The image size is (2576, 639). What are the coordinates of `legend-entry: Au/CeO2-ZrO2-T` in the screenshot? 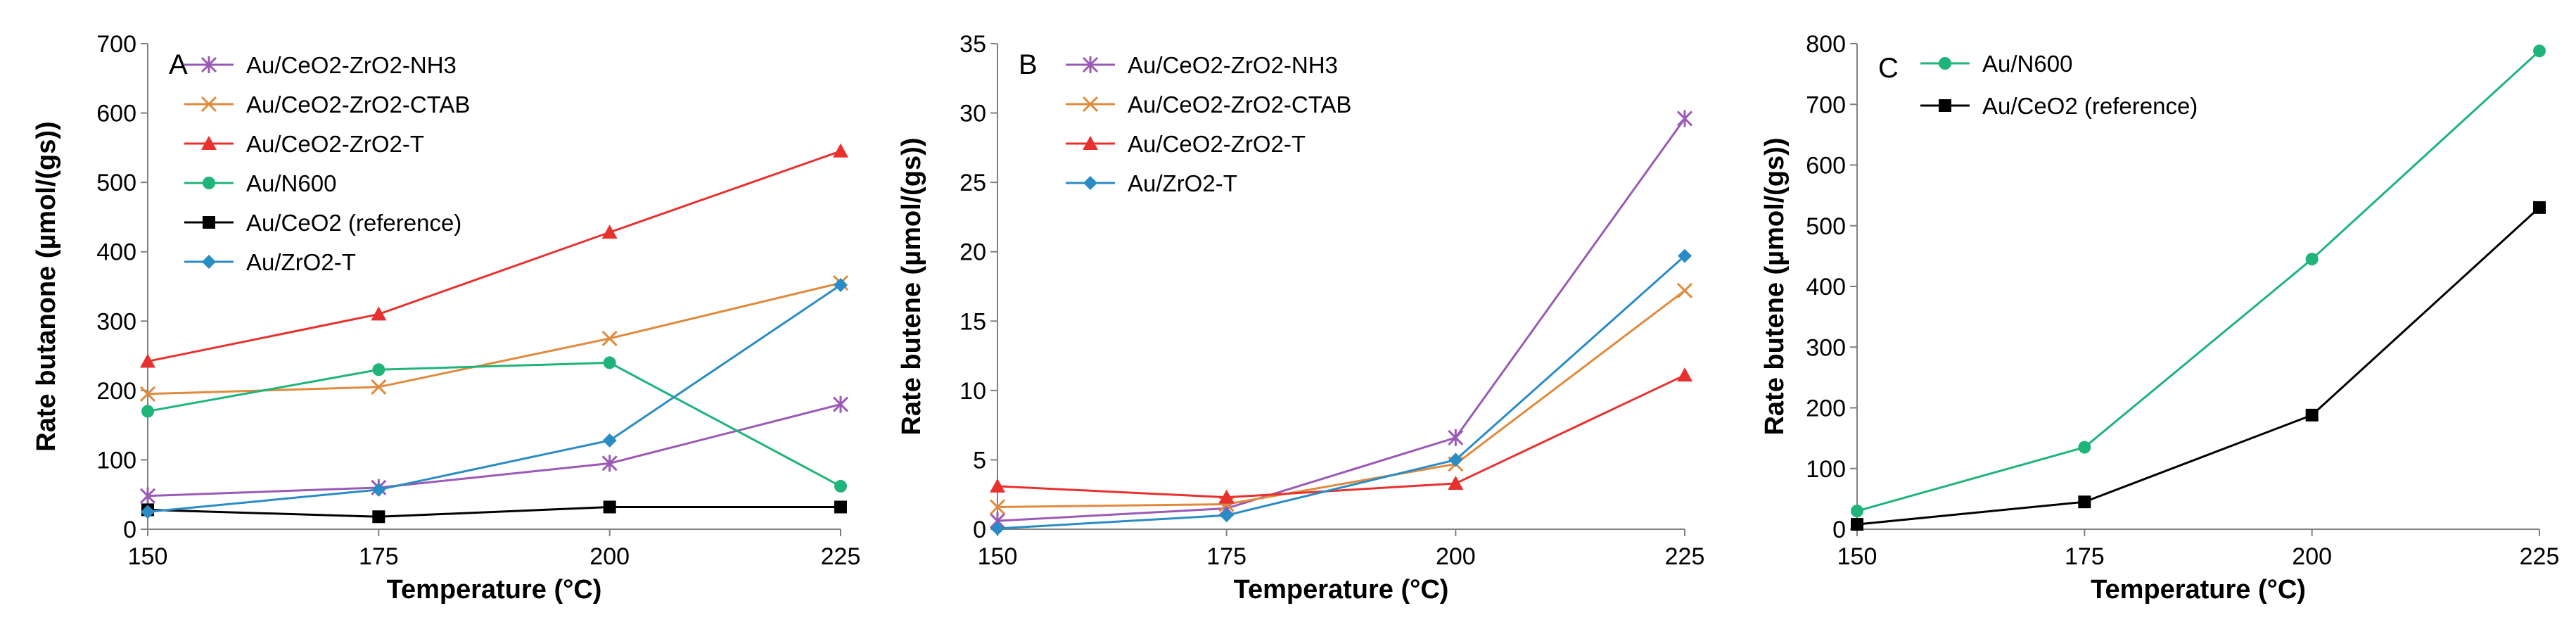 It's located at (1186, 144).